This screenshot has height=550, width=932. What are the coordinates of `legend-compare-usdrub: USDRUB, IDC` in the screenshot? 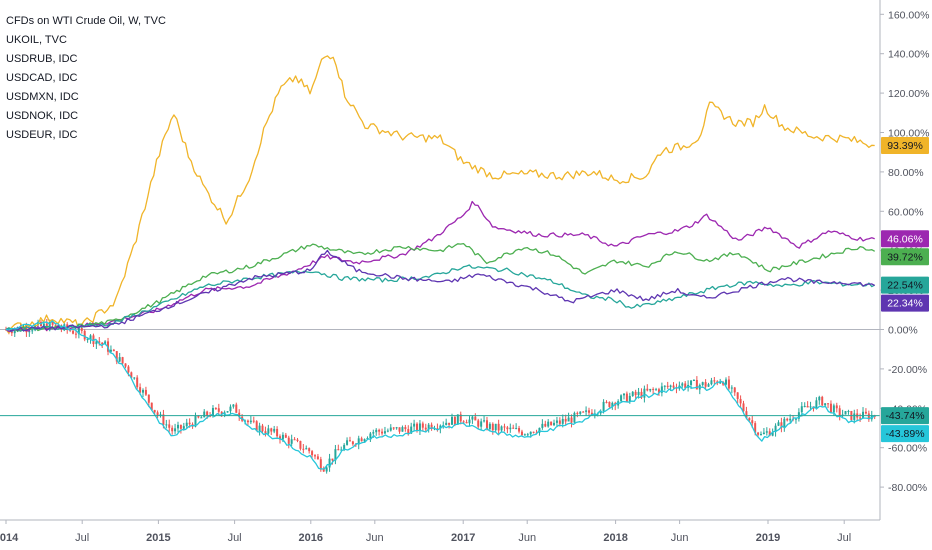 It's located at (42, 59).